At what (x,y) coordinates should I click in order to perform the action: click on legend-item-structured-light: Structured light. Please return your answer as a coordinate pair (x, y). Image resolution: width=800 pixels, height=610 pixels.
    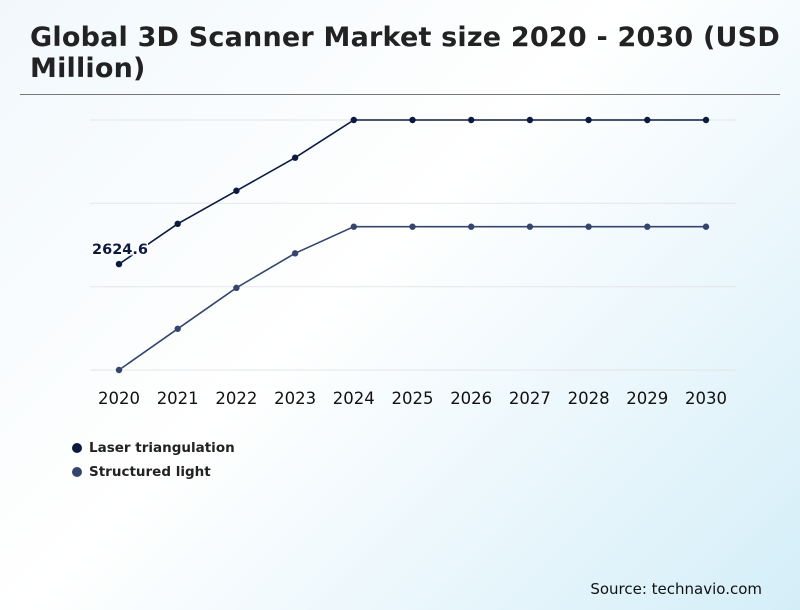
    Looking at the image, I should click on (153, 472).